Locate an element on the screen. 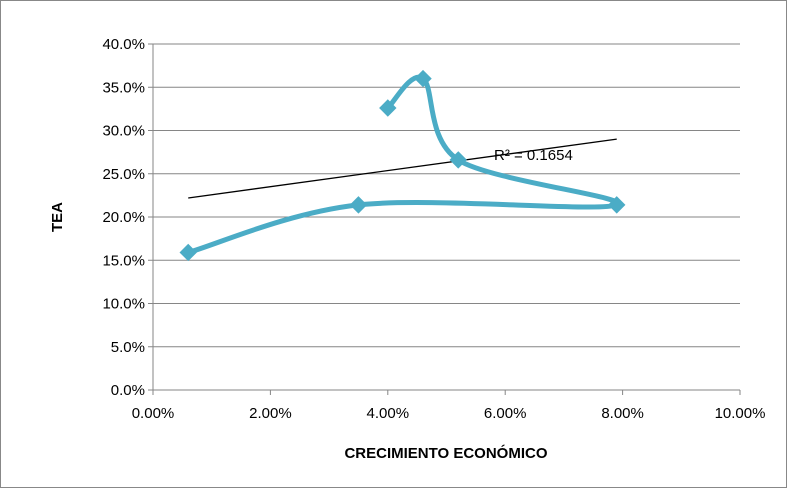  trendline-group is located at coordinates (402, 168).